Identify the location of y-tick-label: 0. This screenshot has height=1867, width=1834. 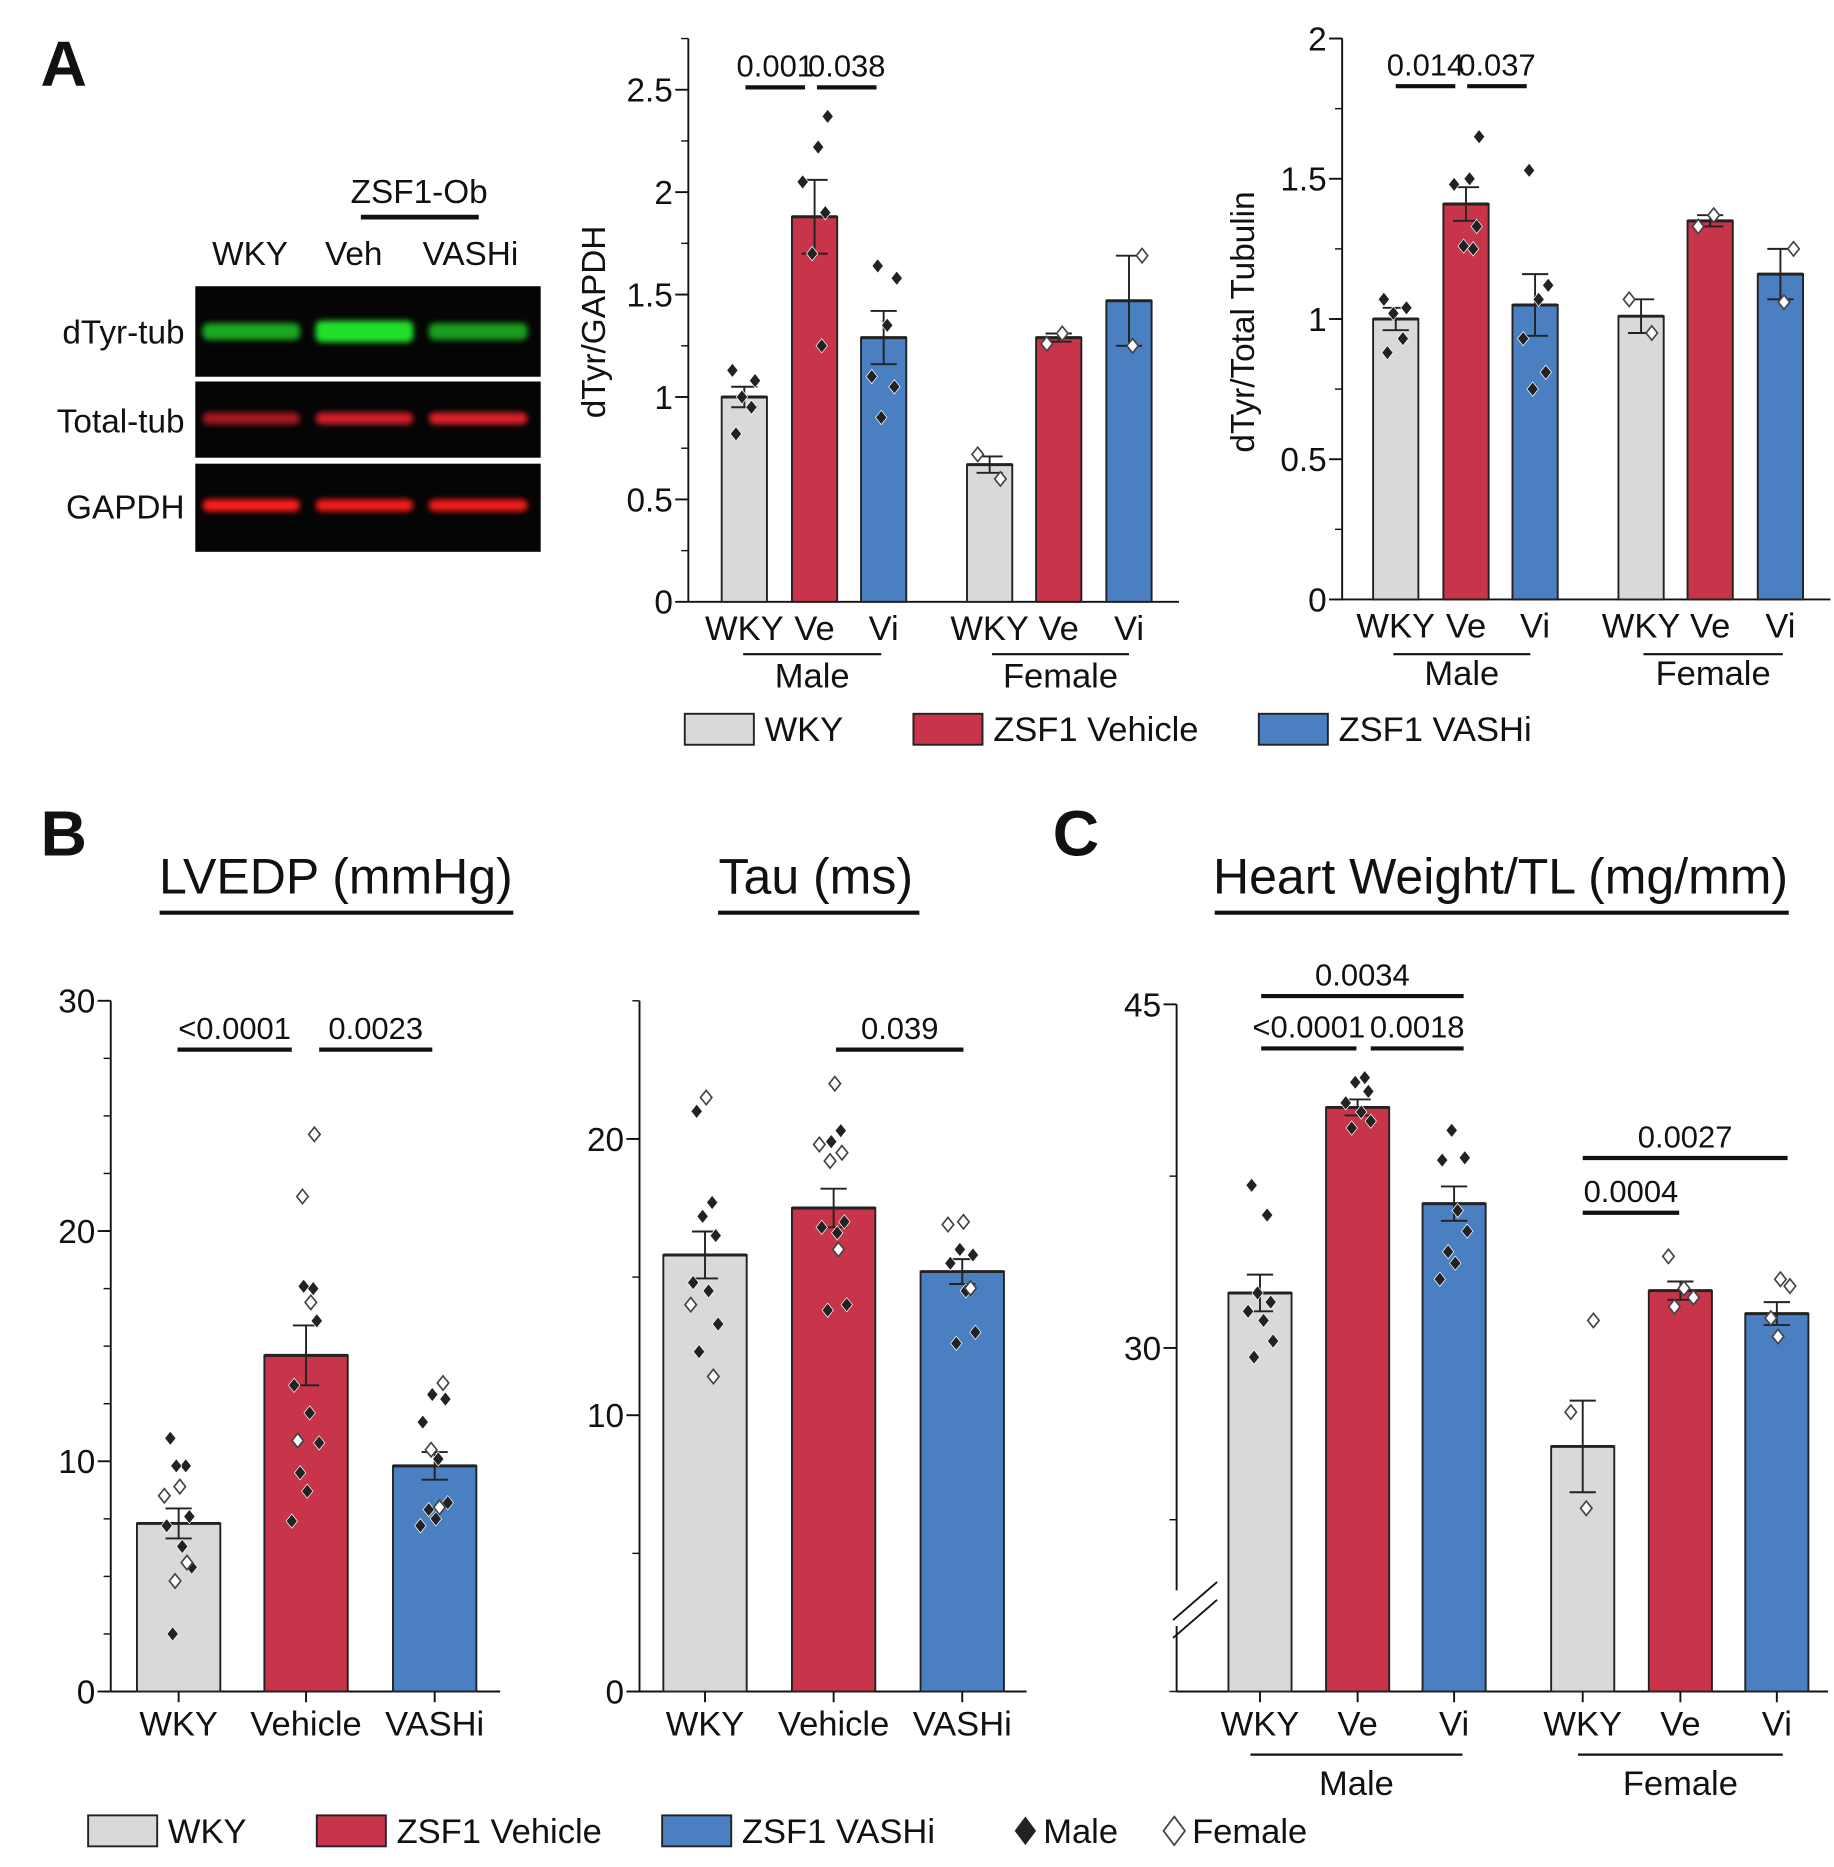
(614, 1692).